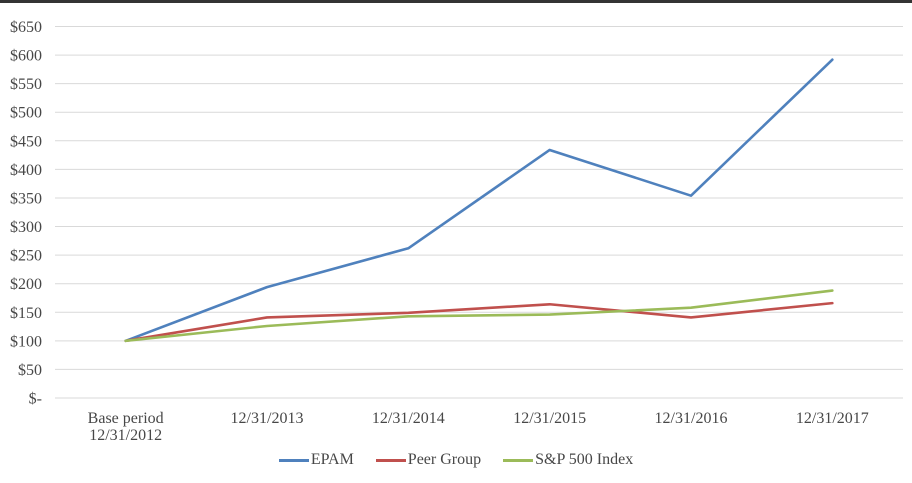  I want to click on y-tick-label: $100, so click(26, 341).